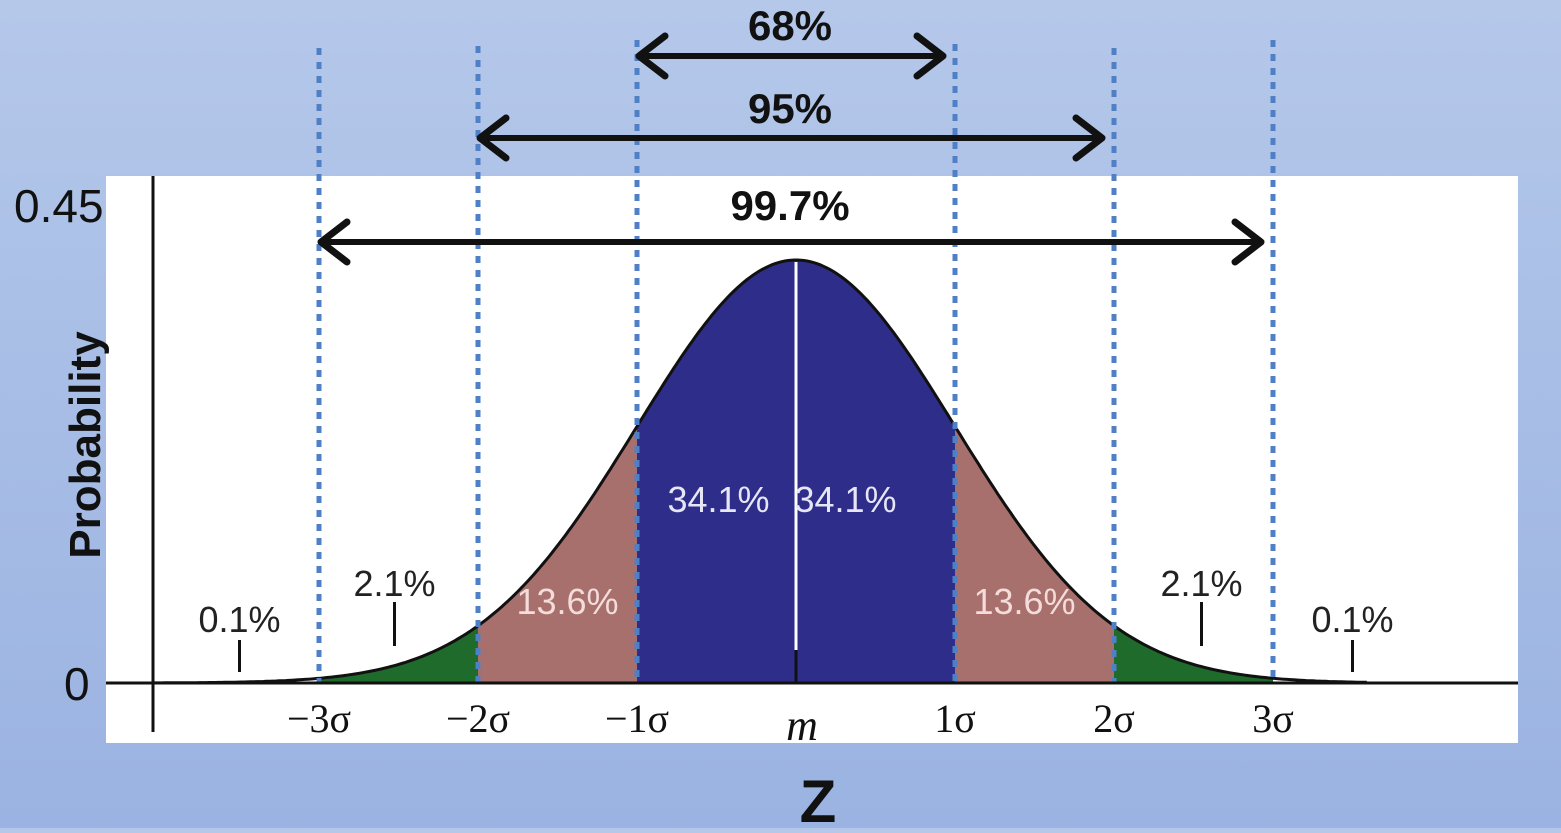 This screenshot has height=833, width=1561. I want to click on x-axis-label: Z, so click(818, 798).